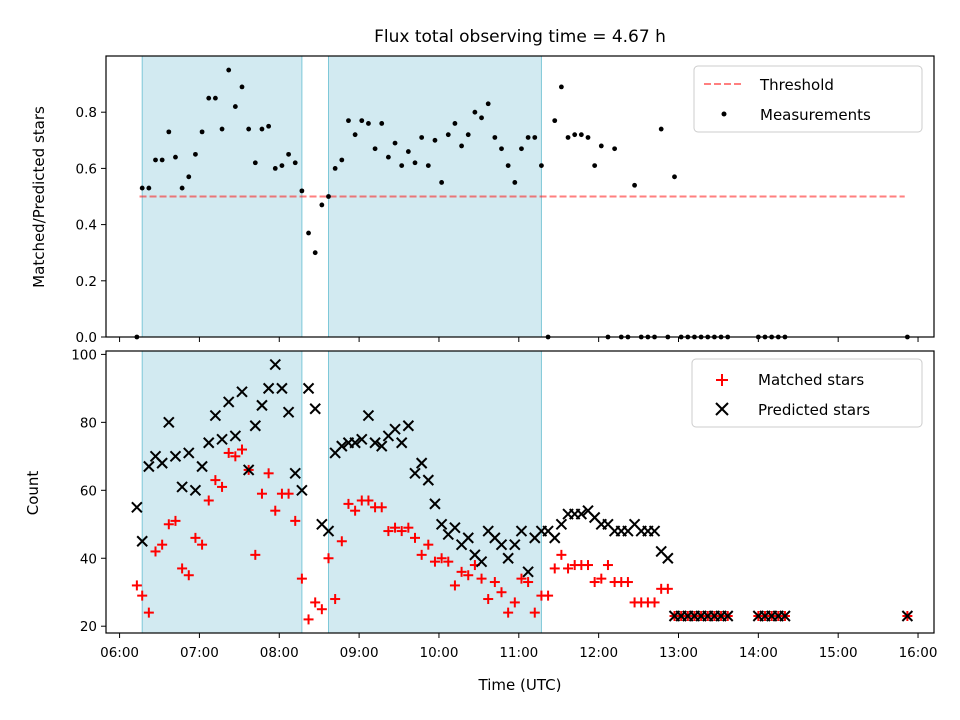  Describe the element at coordinates (758, 653) in the screenshot. I see `x-tick-label: 14:00` at that location.